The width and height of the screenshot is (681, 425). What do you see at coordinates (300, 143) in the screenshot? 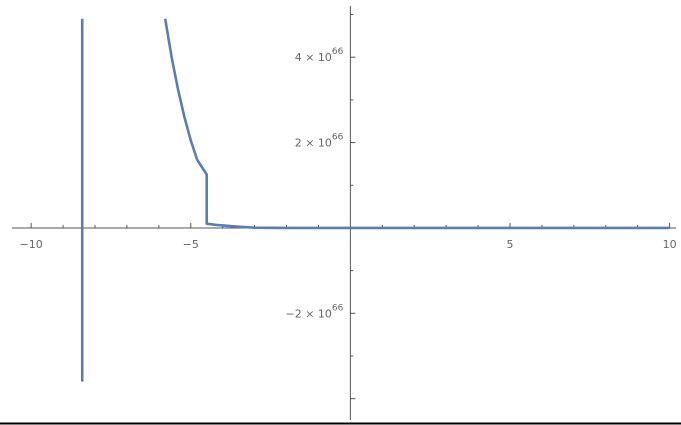
I see `y-tick-mantissa: 2` at bounding box center [300, 143].